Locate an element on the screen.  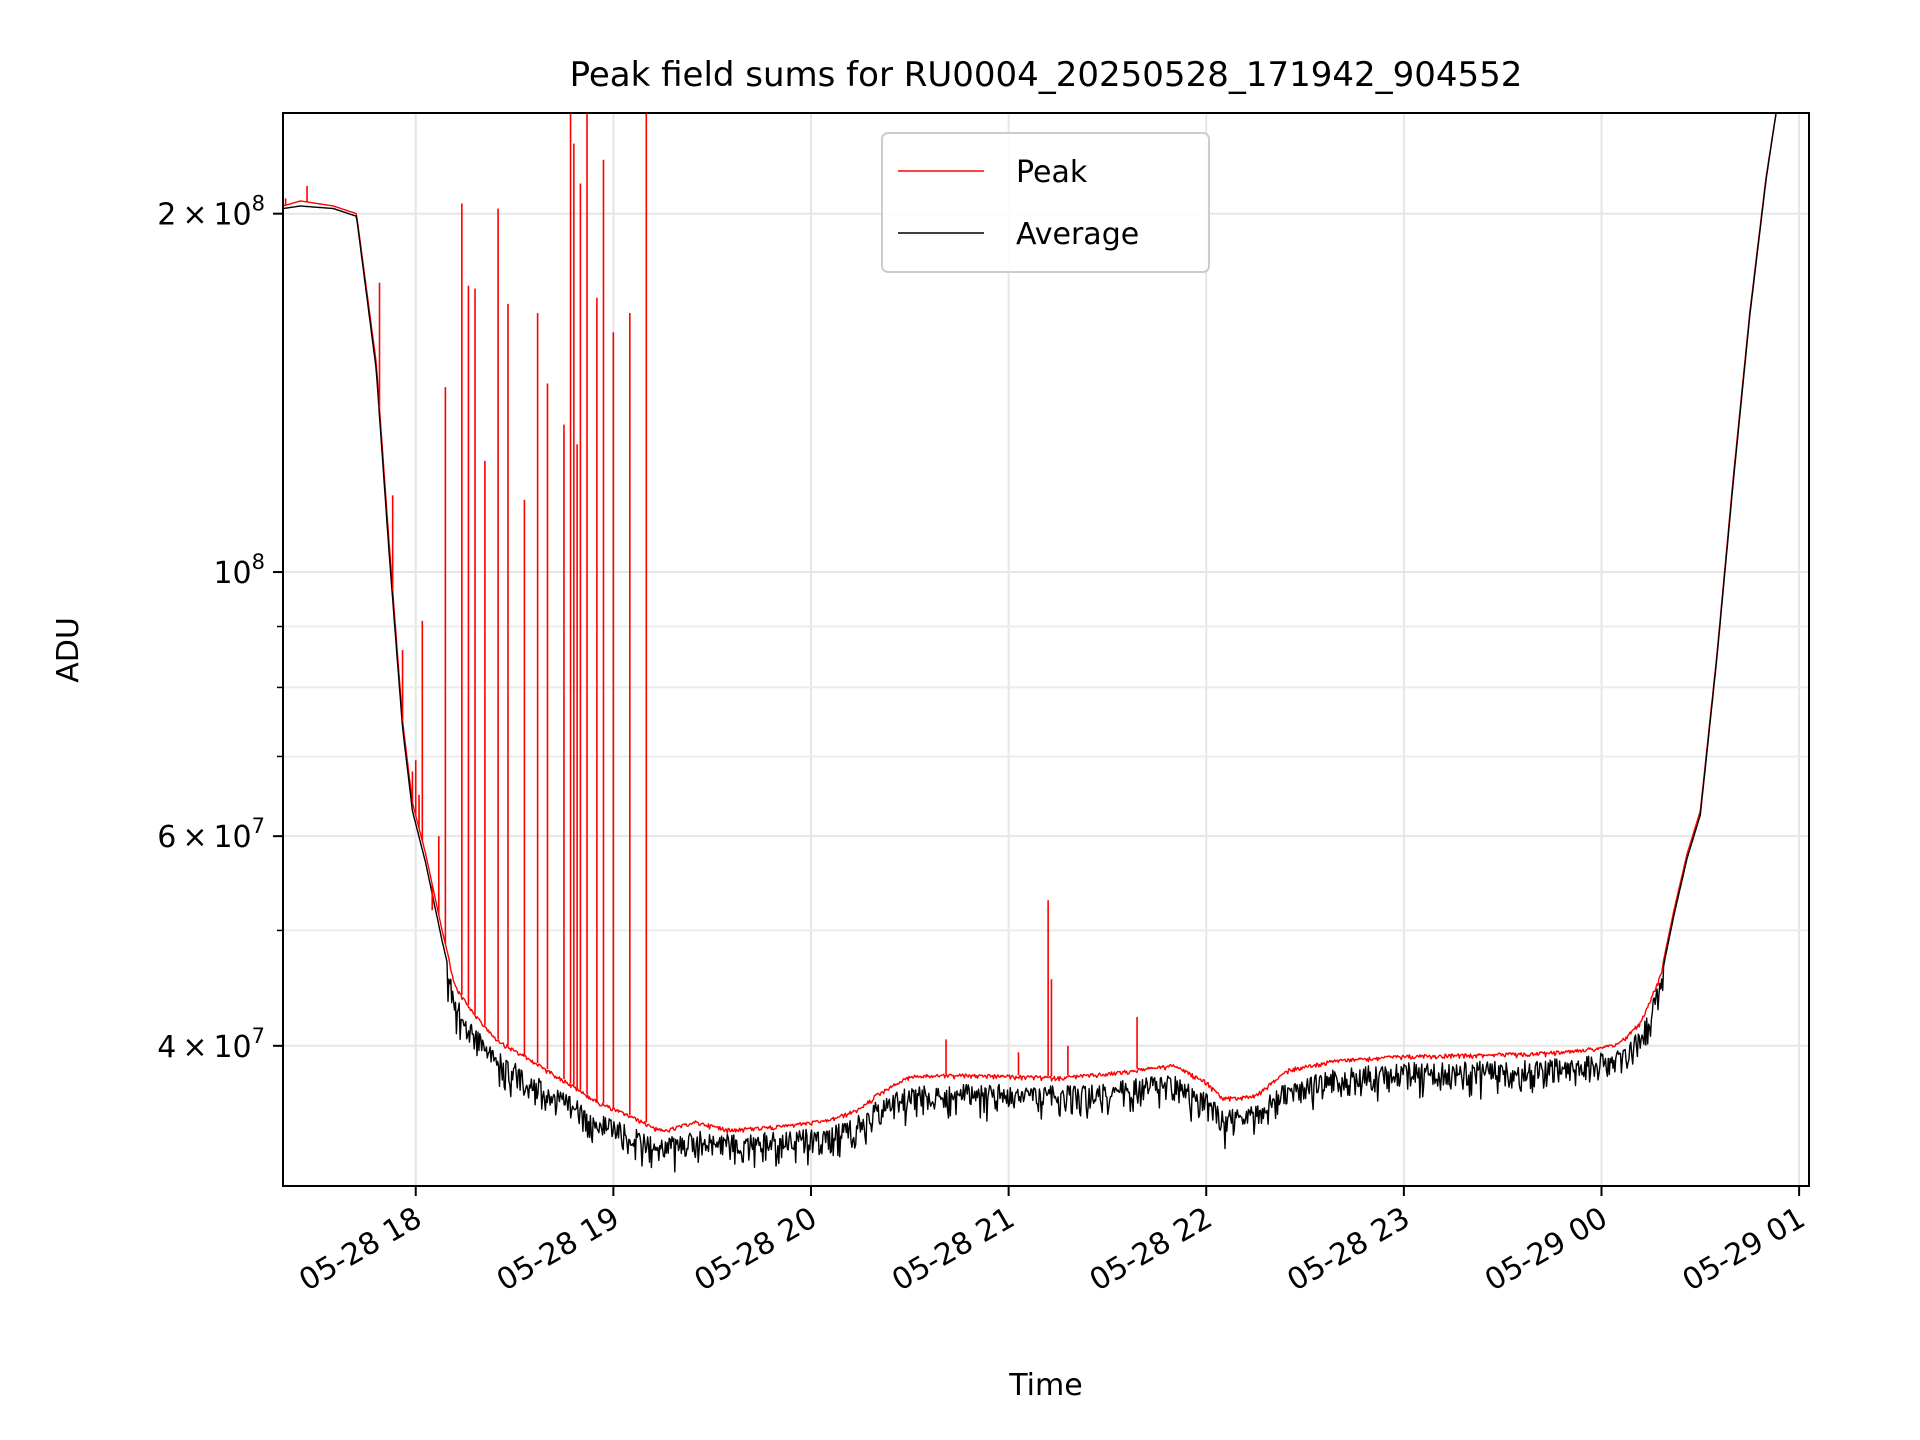
y-axis-label: ADU is located at coordinates (68, 650).